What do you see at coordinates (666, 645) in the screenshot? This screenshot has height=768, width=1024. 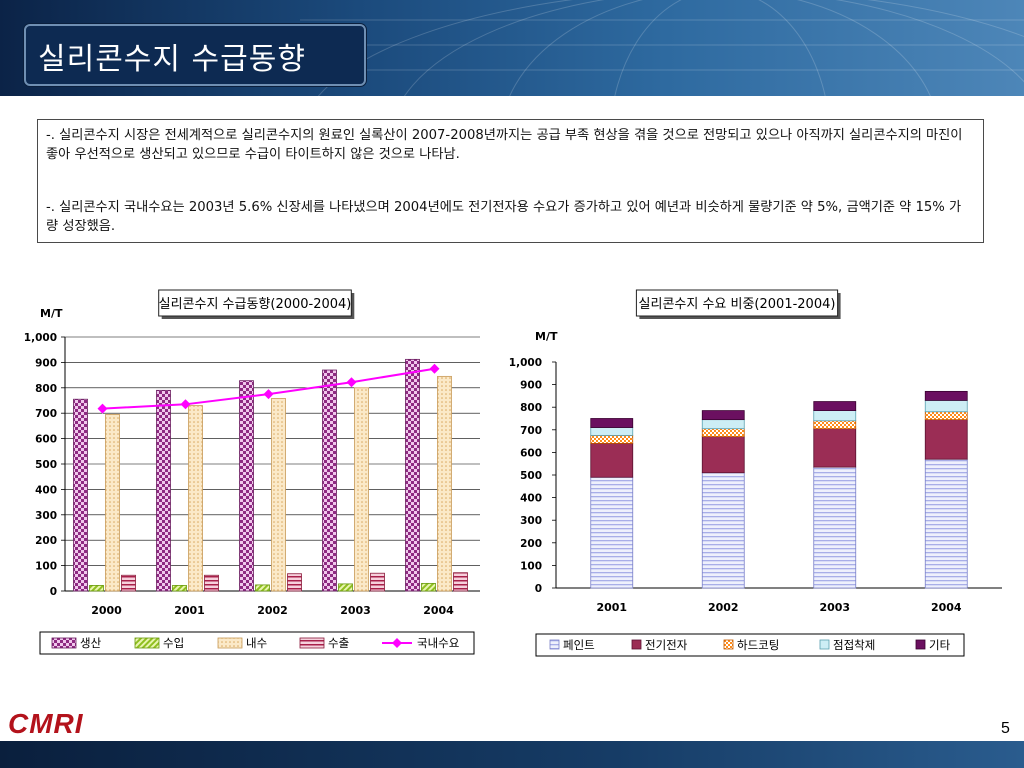 I see `chart2-legend-label: 전기전자` at bounding box center [666, 645].